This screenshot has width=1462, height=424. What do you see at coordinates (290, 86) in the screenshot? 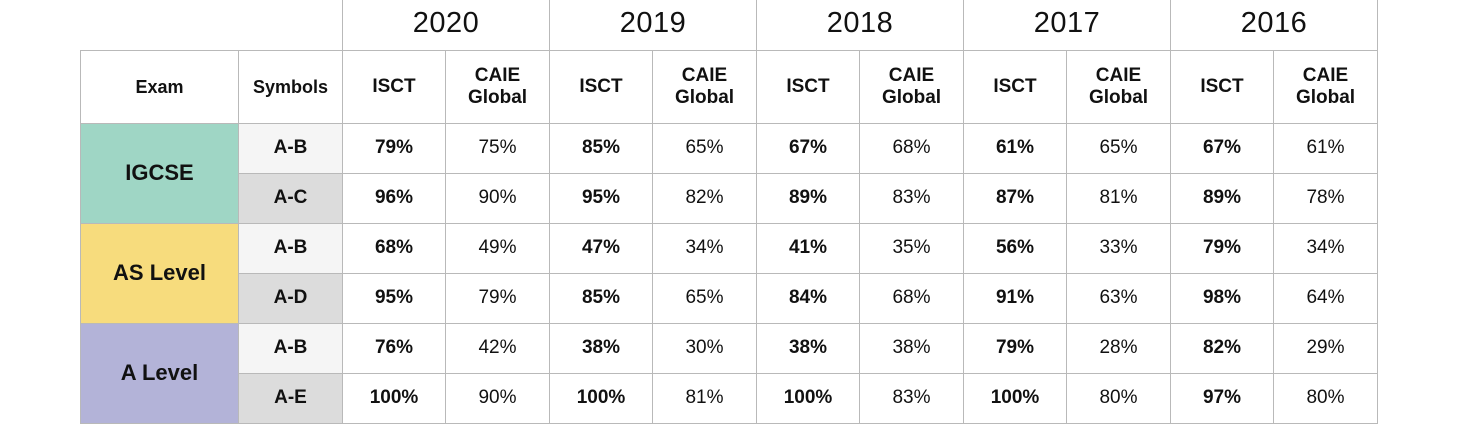
I see `symbols-column-header: Symbols` at bounding box center [290, 86].